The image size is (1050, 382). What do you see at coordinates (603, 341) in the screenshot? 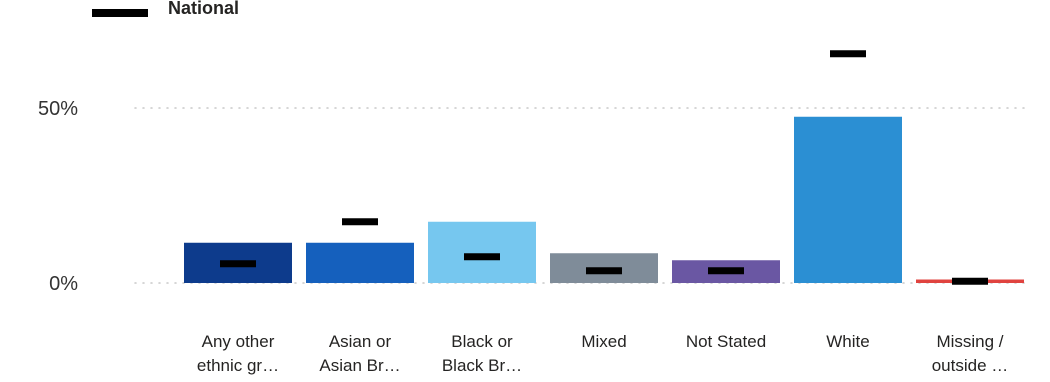
I see `category-label-3: Mixed` at bounding box center [603, 341].